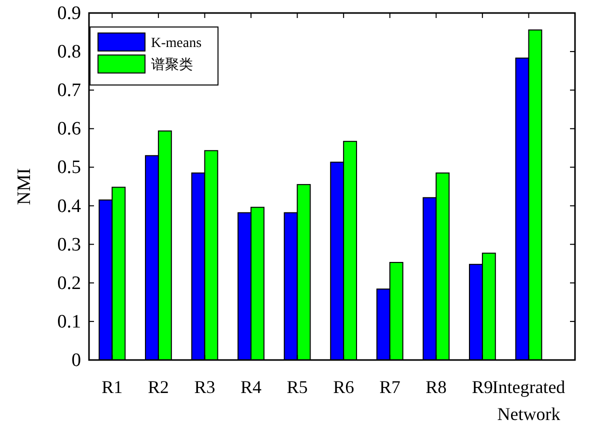 This screenshot has width=598, height=421. I want to click on y-tick-label: 0.3, so click(69, 245).